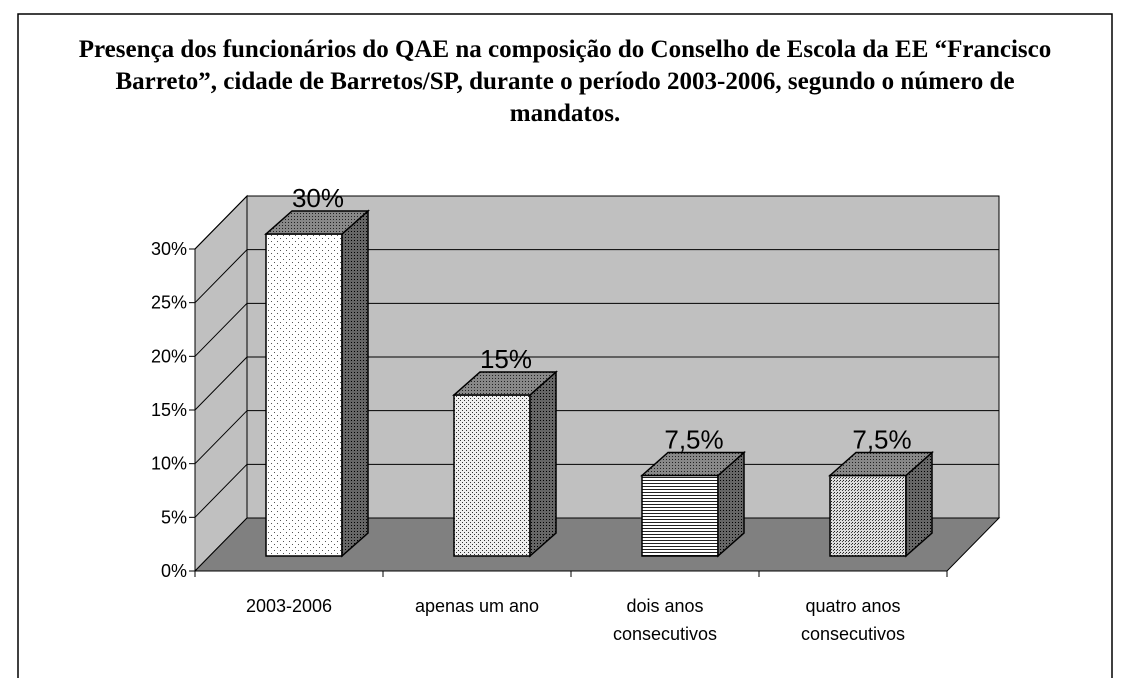 The width and height of the screenshot is (1125, 678). I want to click on y-tick-label: 15%, so click(169, 410).